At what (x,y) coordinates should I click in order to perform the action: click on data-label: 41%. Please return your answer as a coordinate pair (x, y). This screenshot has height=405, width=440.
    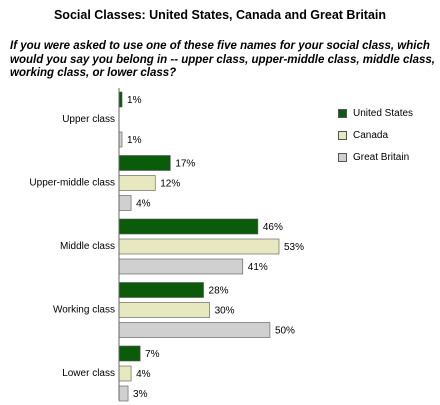
    Looking at the image, I should click on (258, 267).